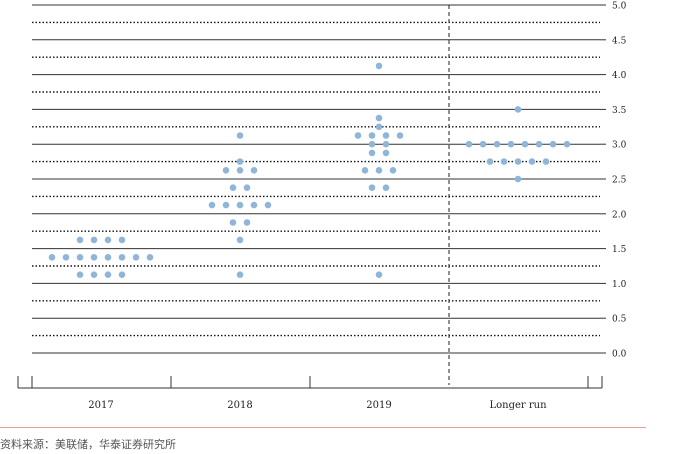 Image resolution: width=688 pixels, height=454 pixels. I want to click on y-tick-label: 5.0, so click(619, 7).